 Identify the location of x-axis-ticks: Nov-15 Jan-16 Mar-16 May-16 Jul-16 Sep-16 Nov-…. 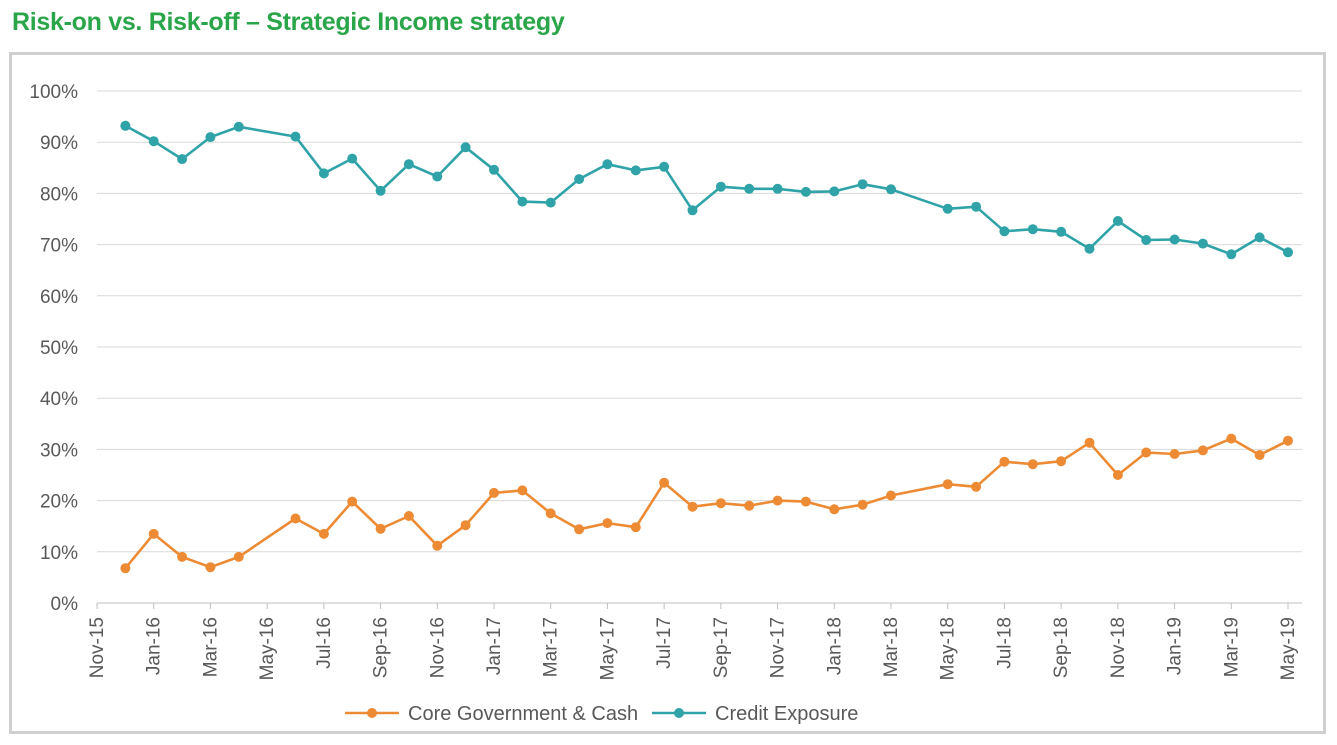
(693, 641).